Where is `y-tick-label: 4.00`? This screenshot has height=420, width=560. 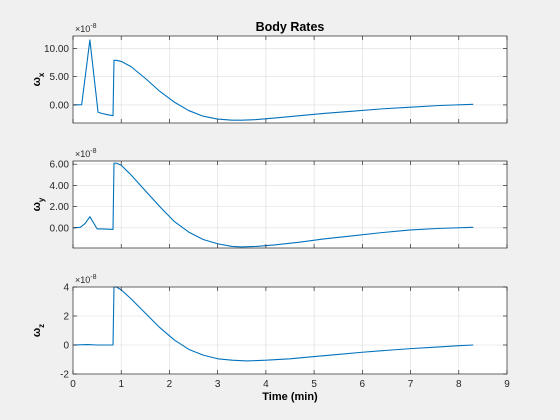
y-tick-label: 4.00 is located at coordinates (60, 186).